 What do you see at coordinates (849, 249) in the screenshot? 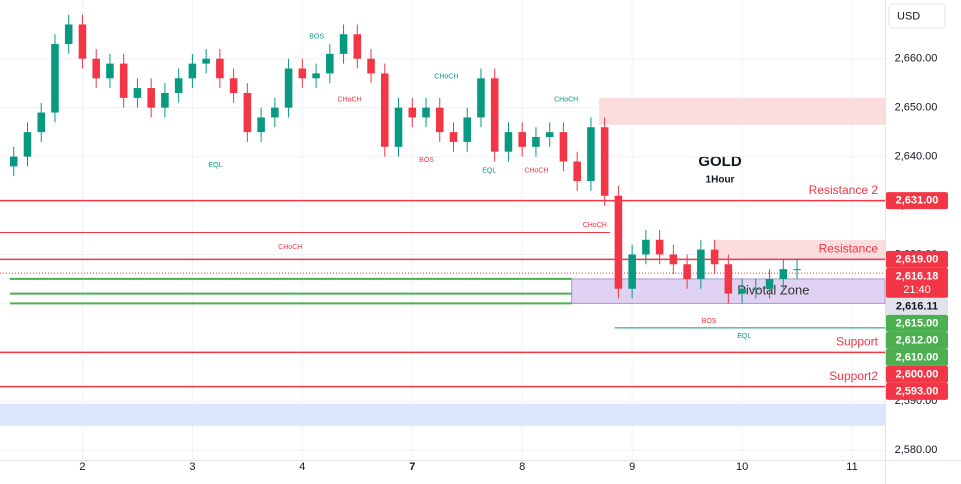
I see `level-name: Resistance` at bounding box center [849, 249].